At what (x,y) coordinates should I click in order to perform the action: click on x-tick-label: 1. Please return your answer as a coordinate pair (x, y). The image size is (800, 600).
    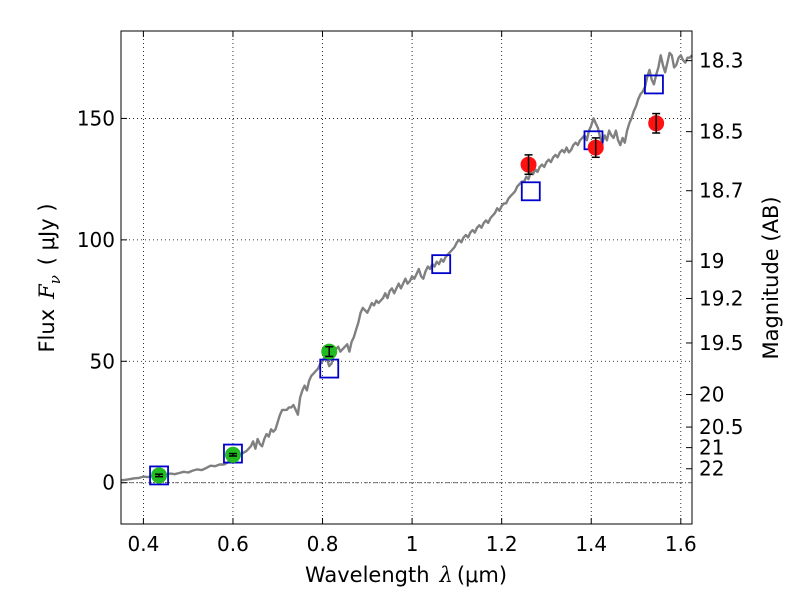
    Looking at the image, I should click on (412, 544).